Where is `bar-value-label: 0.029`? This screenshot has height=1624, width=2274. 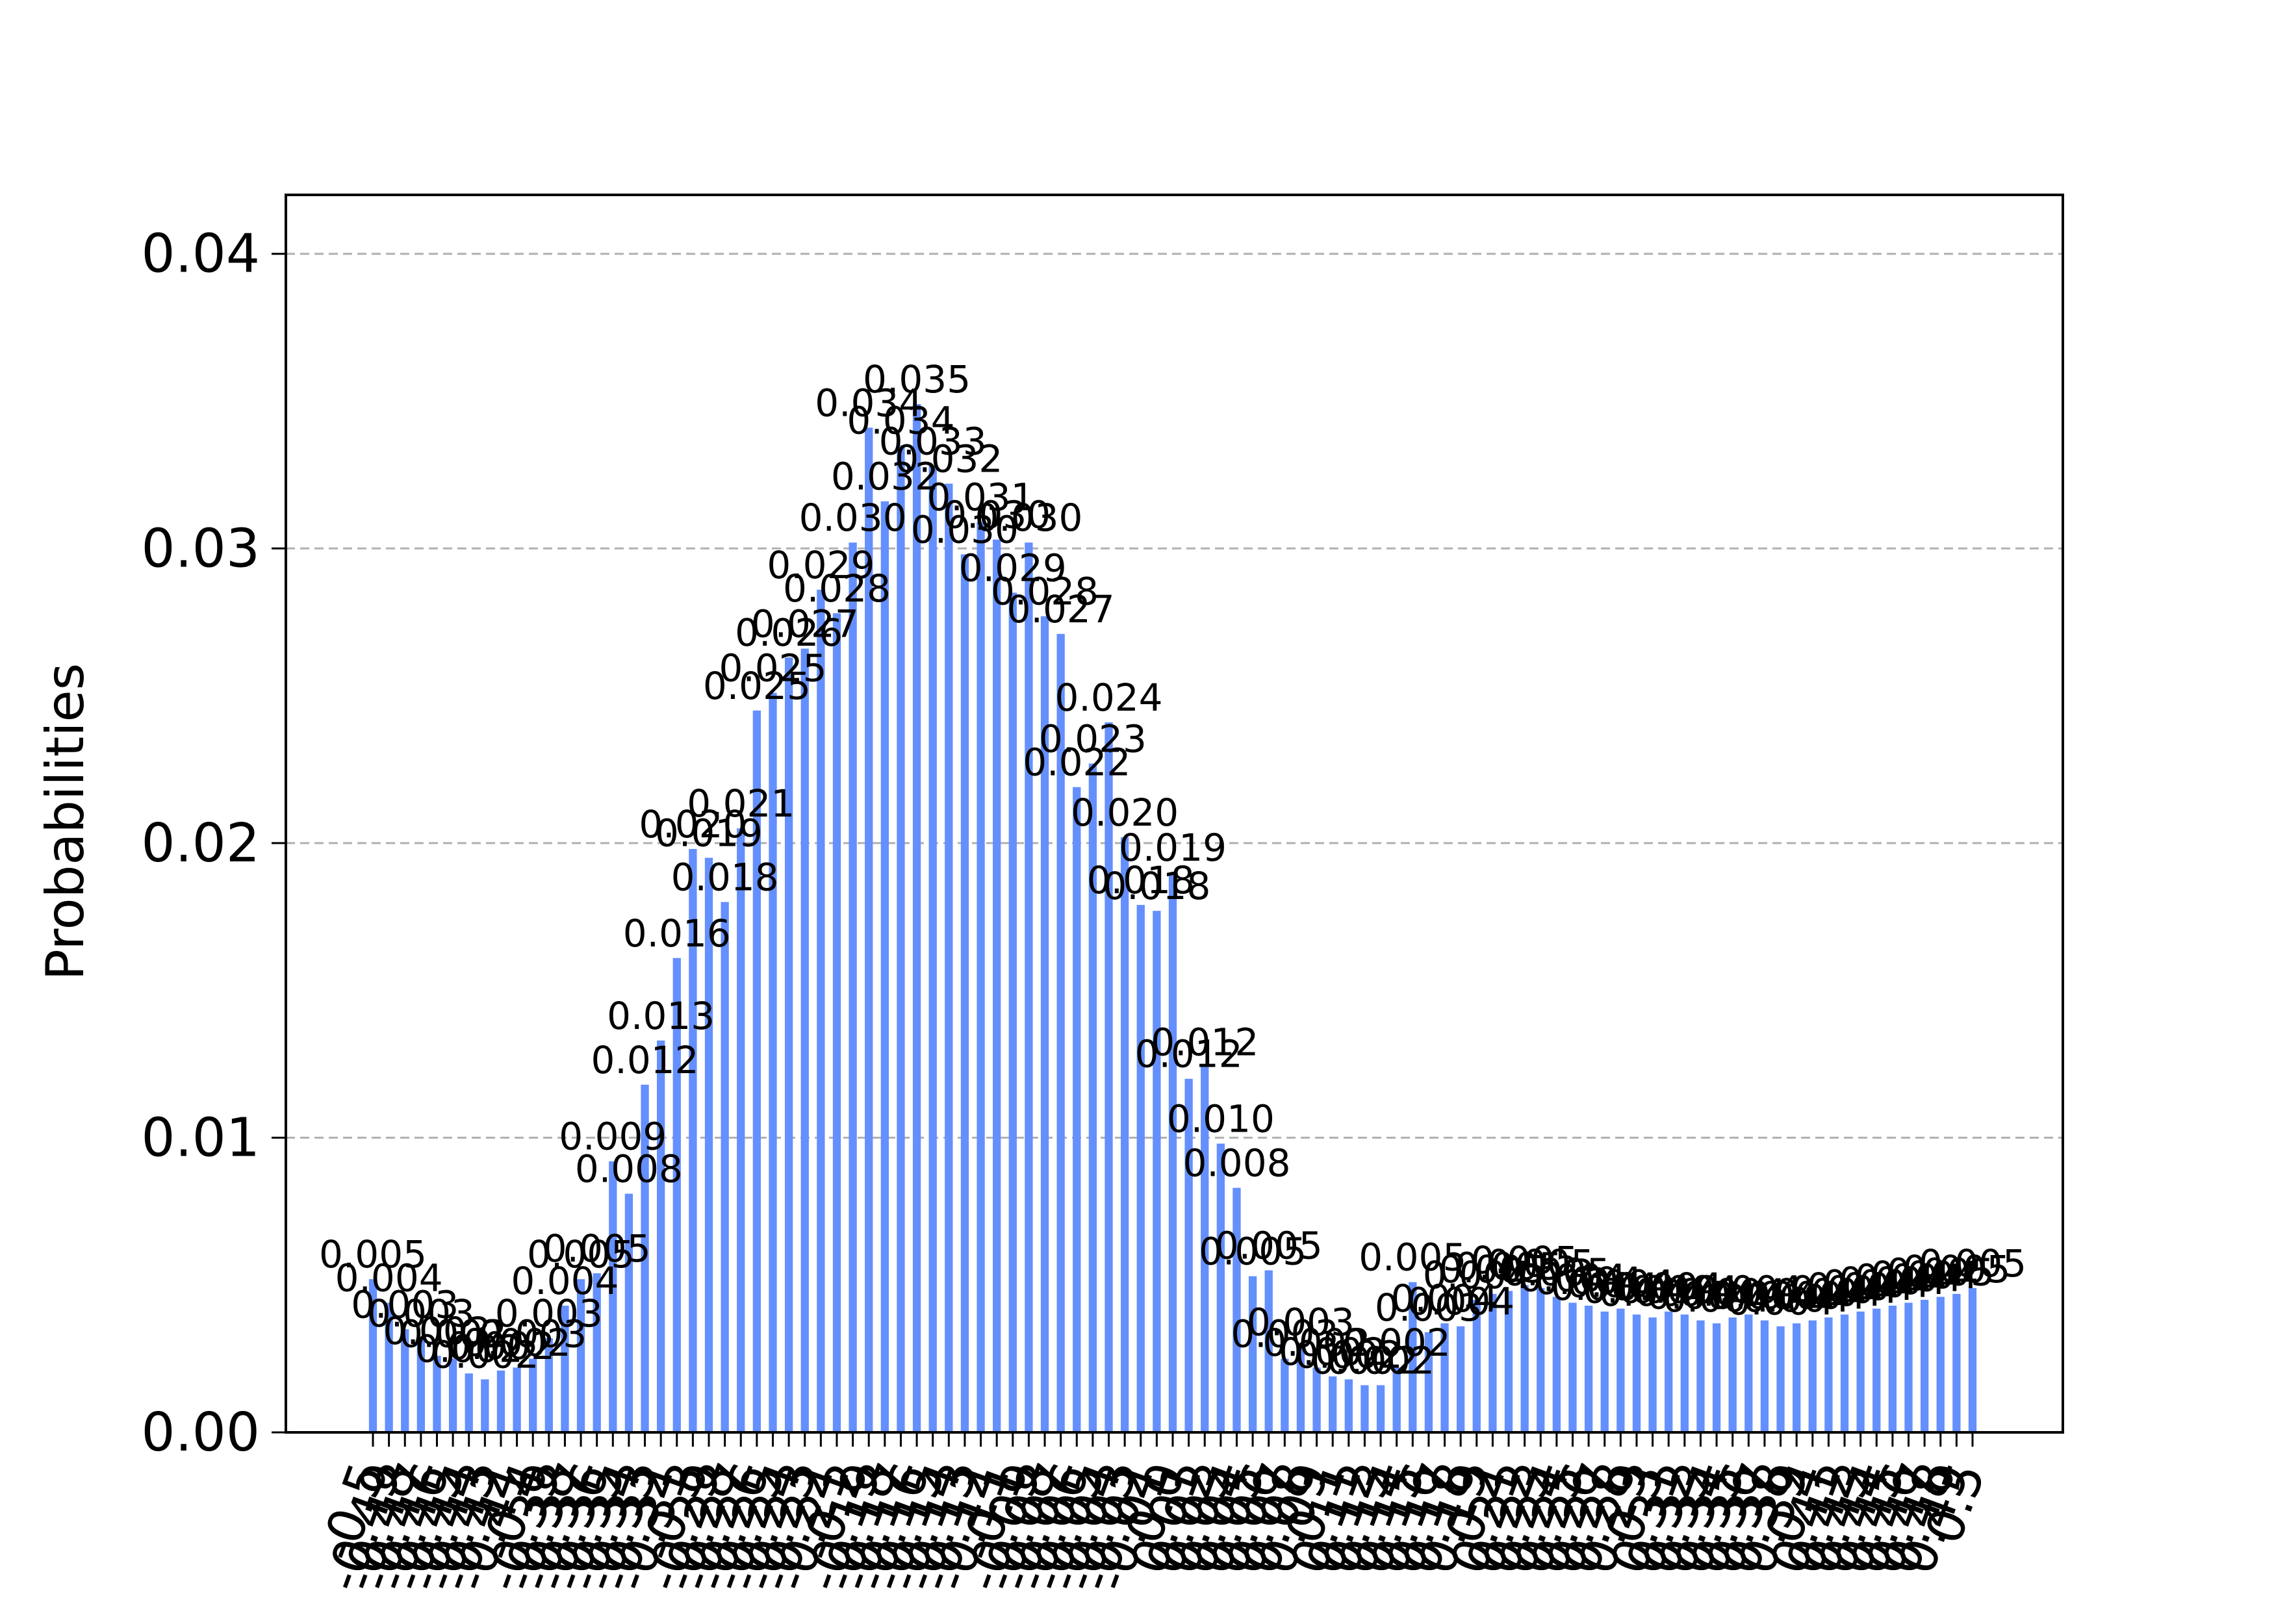 bar-value-label: 0.029 is located at coordinates (1013, 568).